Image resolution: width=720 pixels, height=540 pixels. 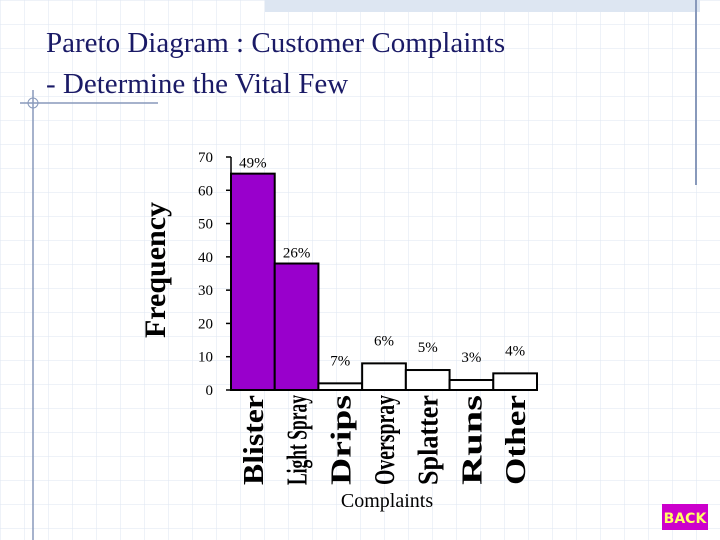 I want to click on percent-label: 49%, so click(x=253, y=164).